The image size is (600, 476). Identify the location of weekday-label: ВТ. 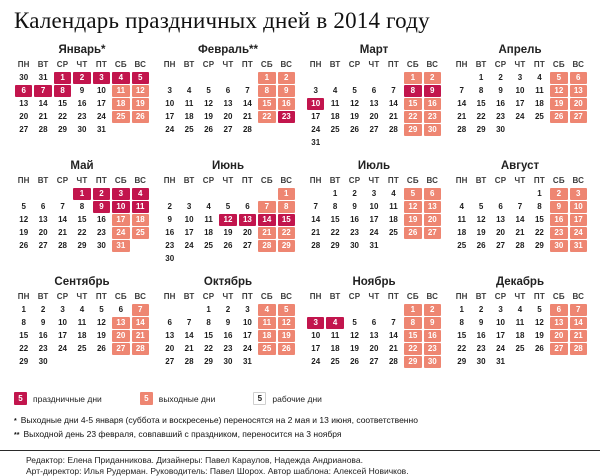
(334, 181).